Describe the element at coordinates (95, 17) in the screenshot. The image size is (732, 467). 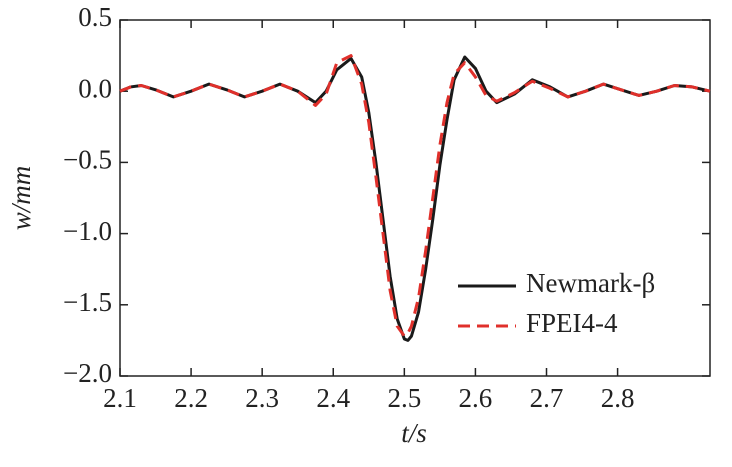
I see `y-tick-label: 0.5` at that location.